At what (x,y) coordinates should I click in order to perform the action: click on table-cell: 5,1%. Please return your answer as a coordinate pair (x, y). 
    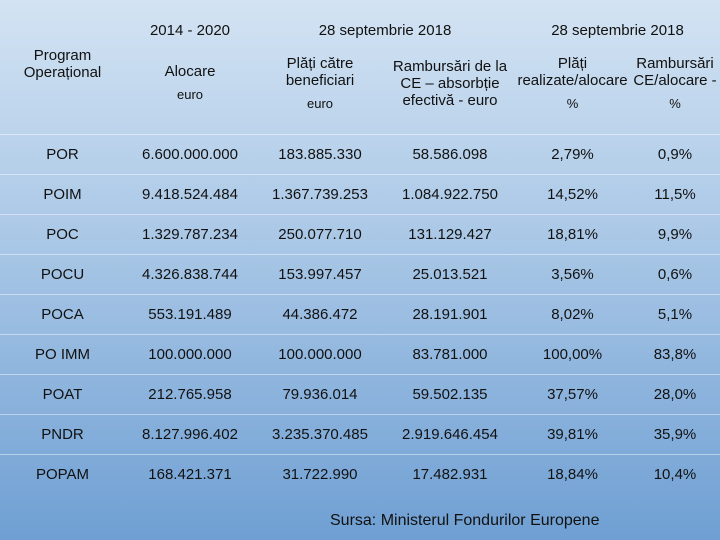
    Looking at the image, I should click on (675, 314).